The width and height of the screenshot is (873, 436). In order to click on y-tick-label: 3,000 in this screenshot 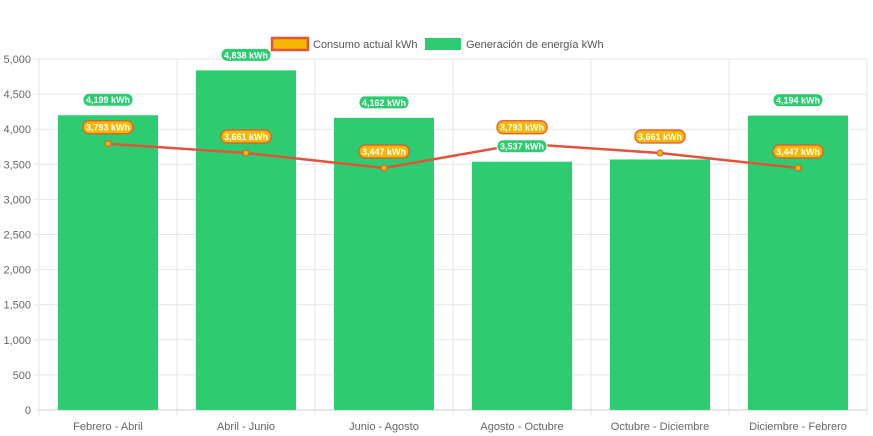, I will do `click(17, 200)`.